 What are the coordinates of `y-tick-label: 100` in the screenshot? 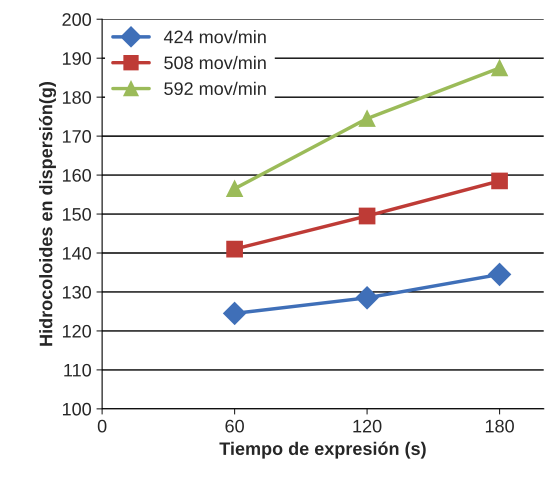 It's located at (76, 409).